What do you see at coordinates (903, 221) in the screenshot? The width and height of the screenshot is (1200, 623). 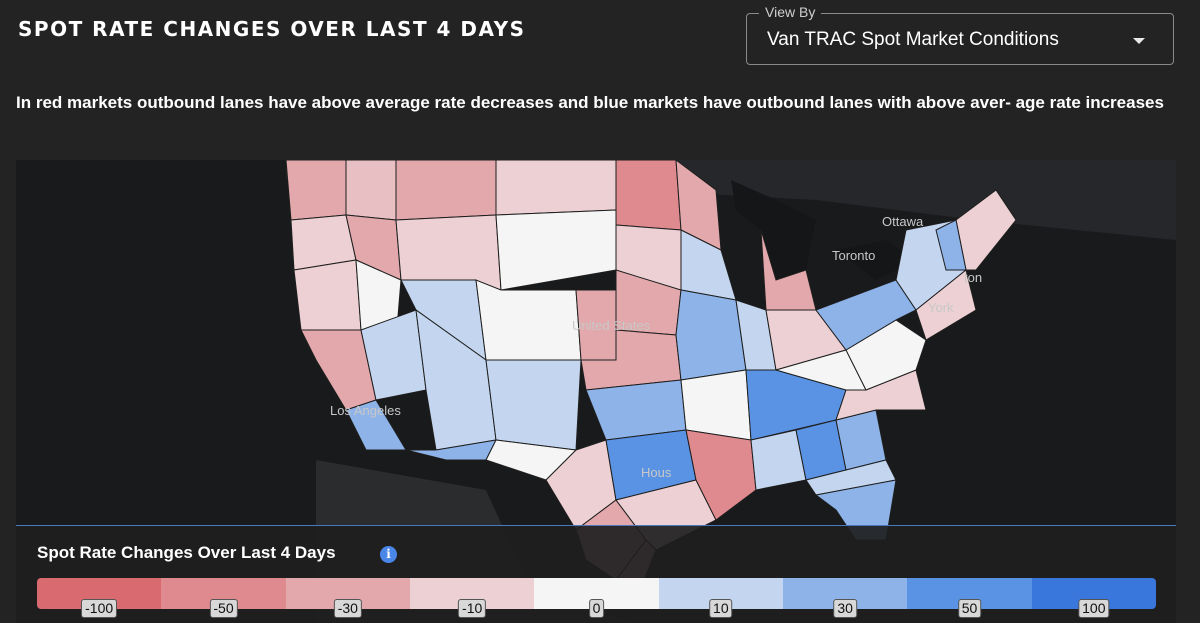 I see `city-label-ottawa: Ottawa` at bounding box center [903, 221].